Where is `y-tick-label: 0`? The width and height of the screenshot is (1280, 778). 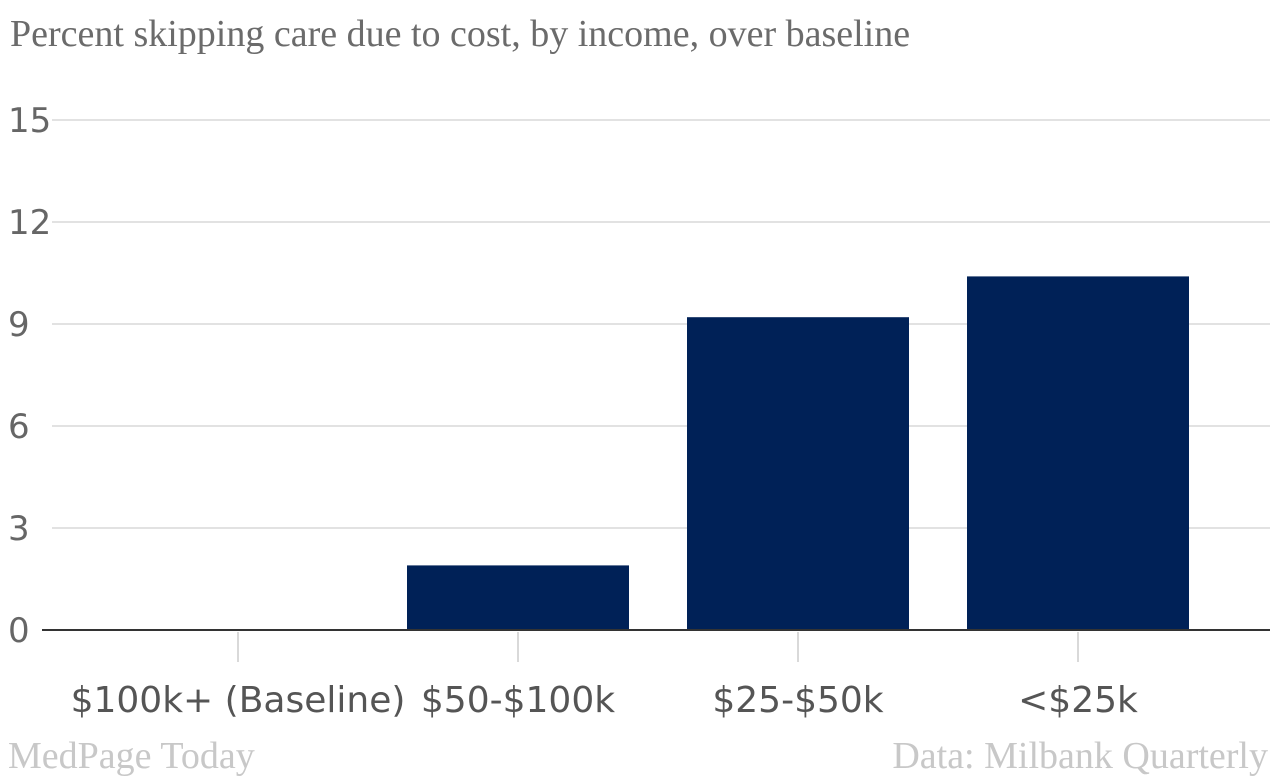
y-tick-label: 0 is located at coordinates (19, 631).